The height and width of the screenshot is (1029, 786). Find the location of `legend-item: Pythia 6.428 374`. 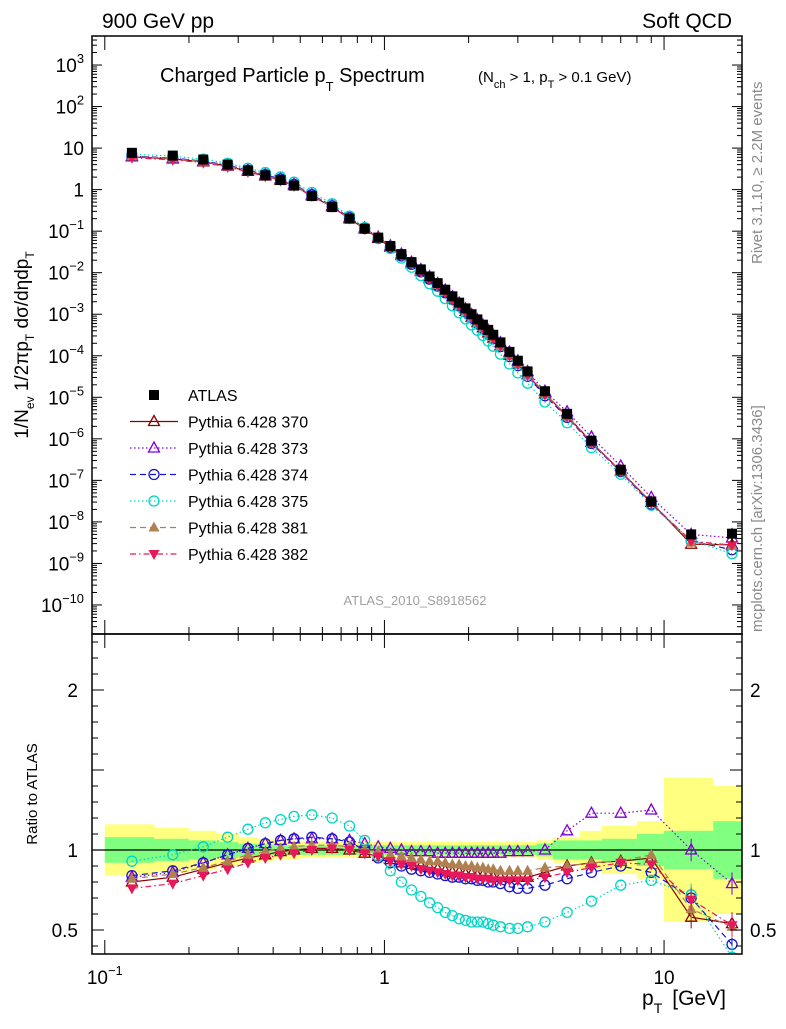

legend-item: Pythia 6.428 374 is located at coordinates (219, 476).